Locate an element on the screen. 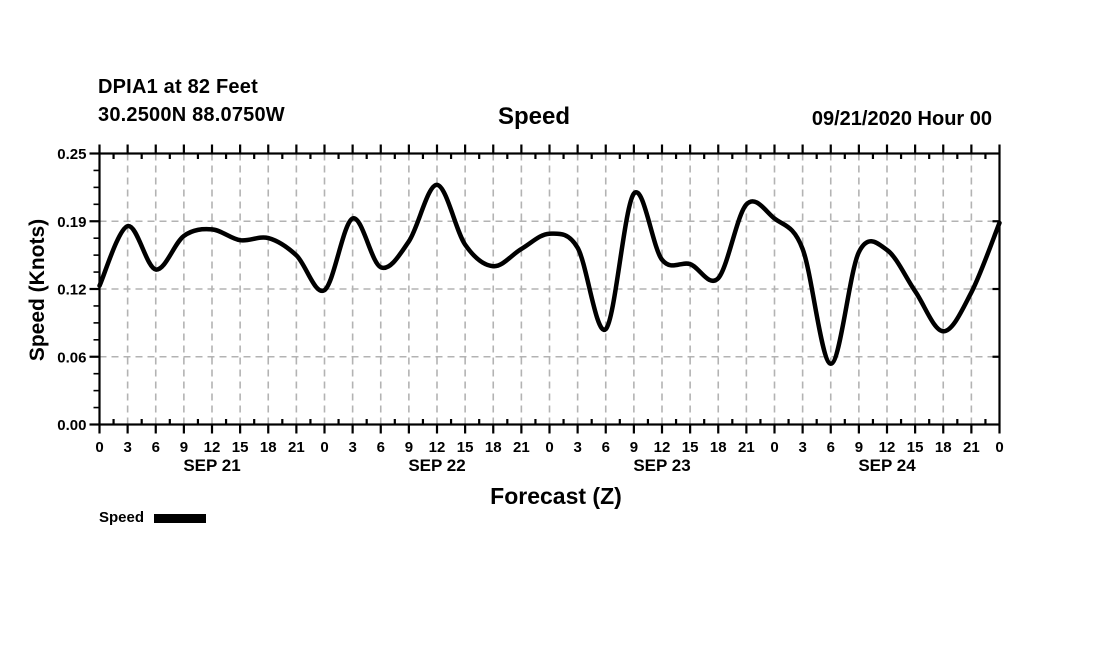  day-label: SEP 23 is located at coordinates (661, 465).